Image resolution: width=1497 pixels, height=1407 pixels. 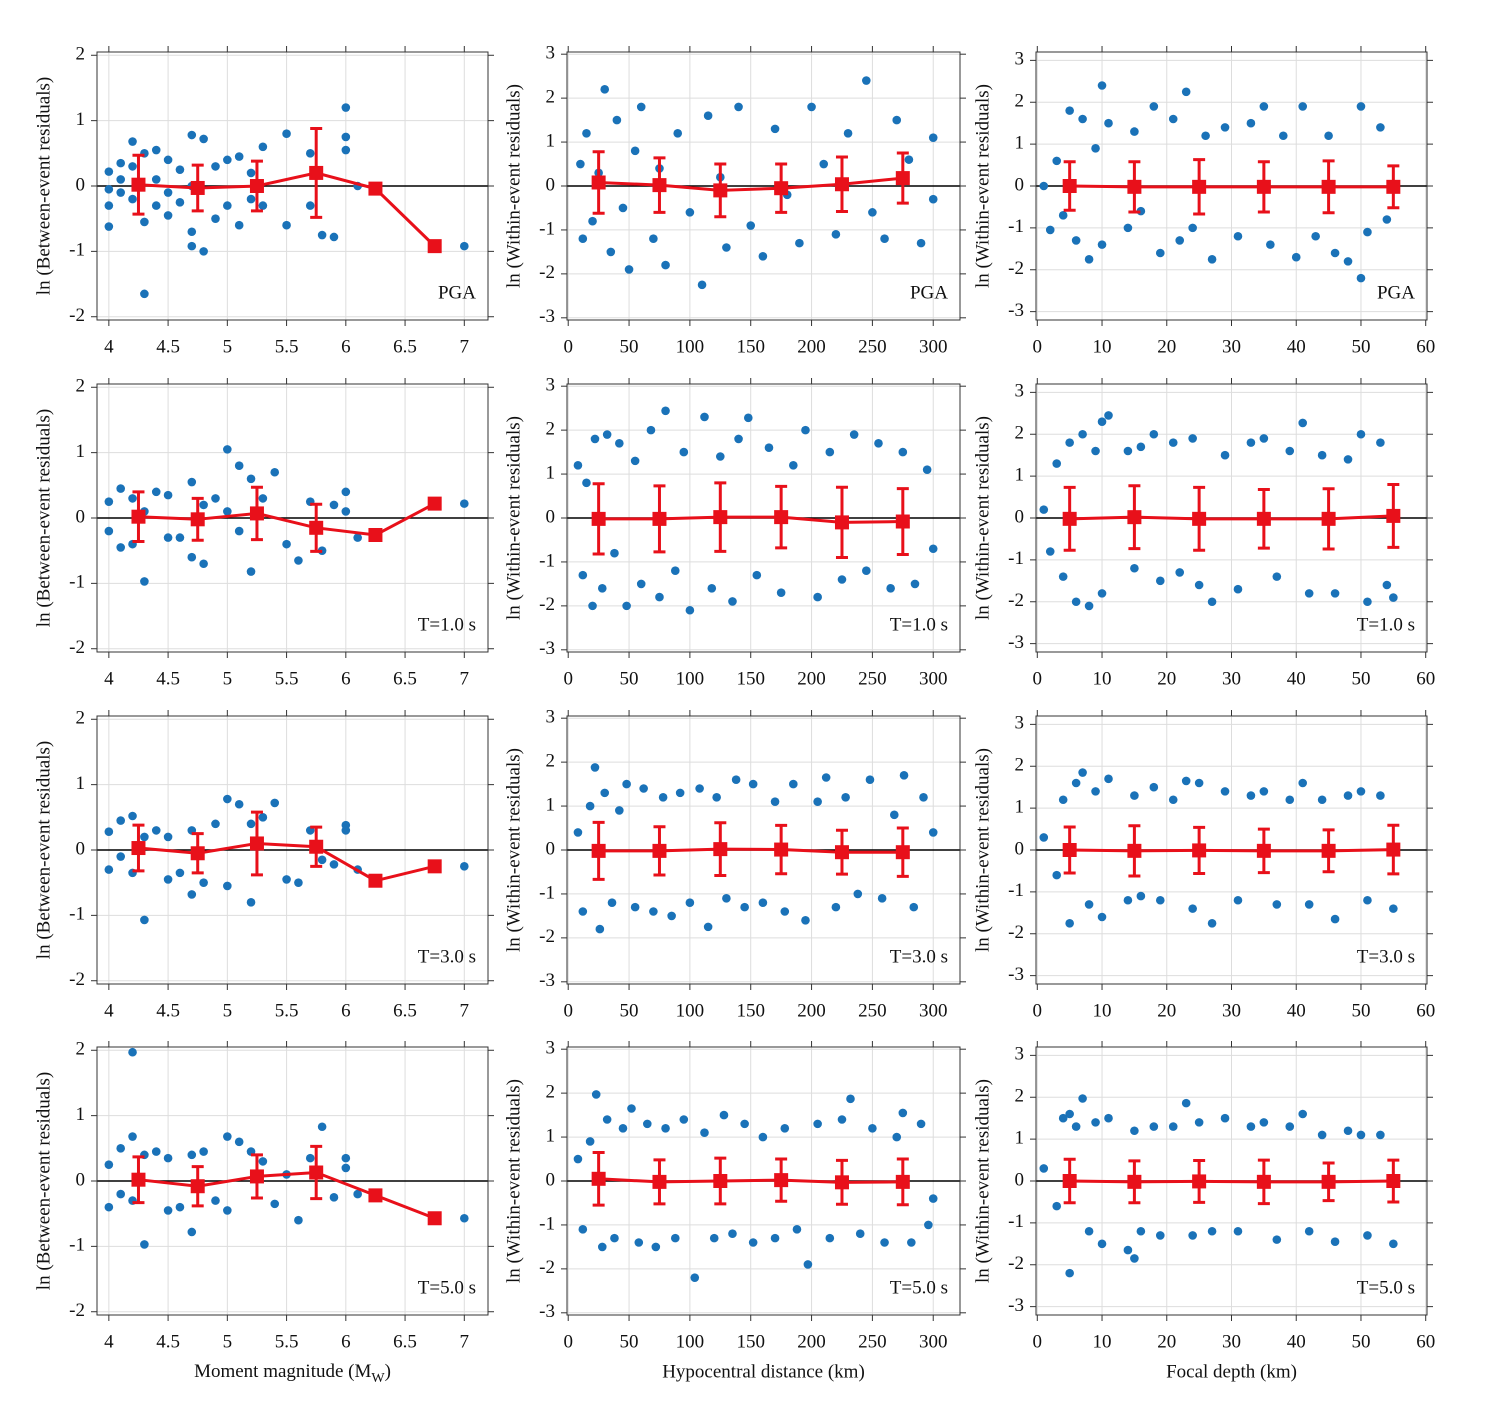 I want to click on x-tick-label: 4.5, so click(x=168, y=678).